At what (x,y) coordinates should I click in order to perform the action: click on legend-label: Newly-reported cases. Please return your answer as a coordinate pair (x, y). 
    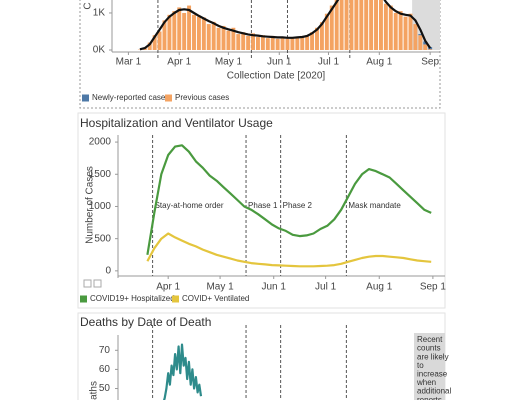
    Looking at the image, I should click on (130, 97).